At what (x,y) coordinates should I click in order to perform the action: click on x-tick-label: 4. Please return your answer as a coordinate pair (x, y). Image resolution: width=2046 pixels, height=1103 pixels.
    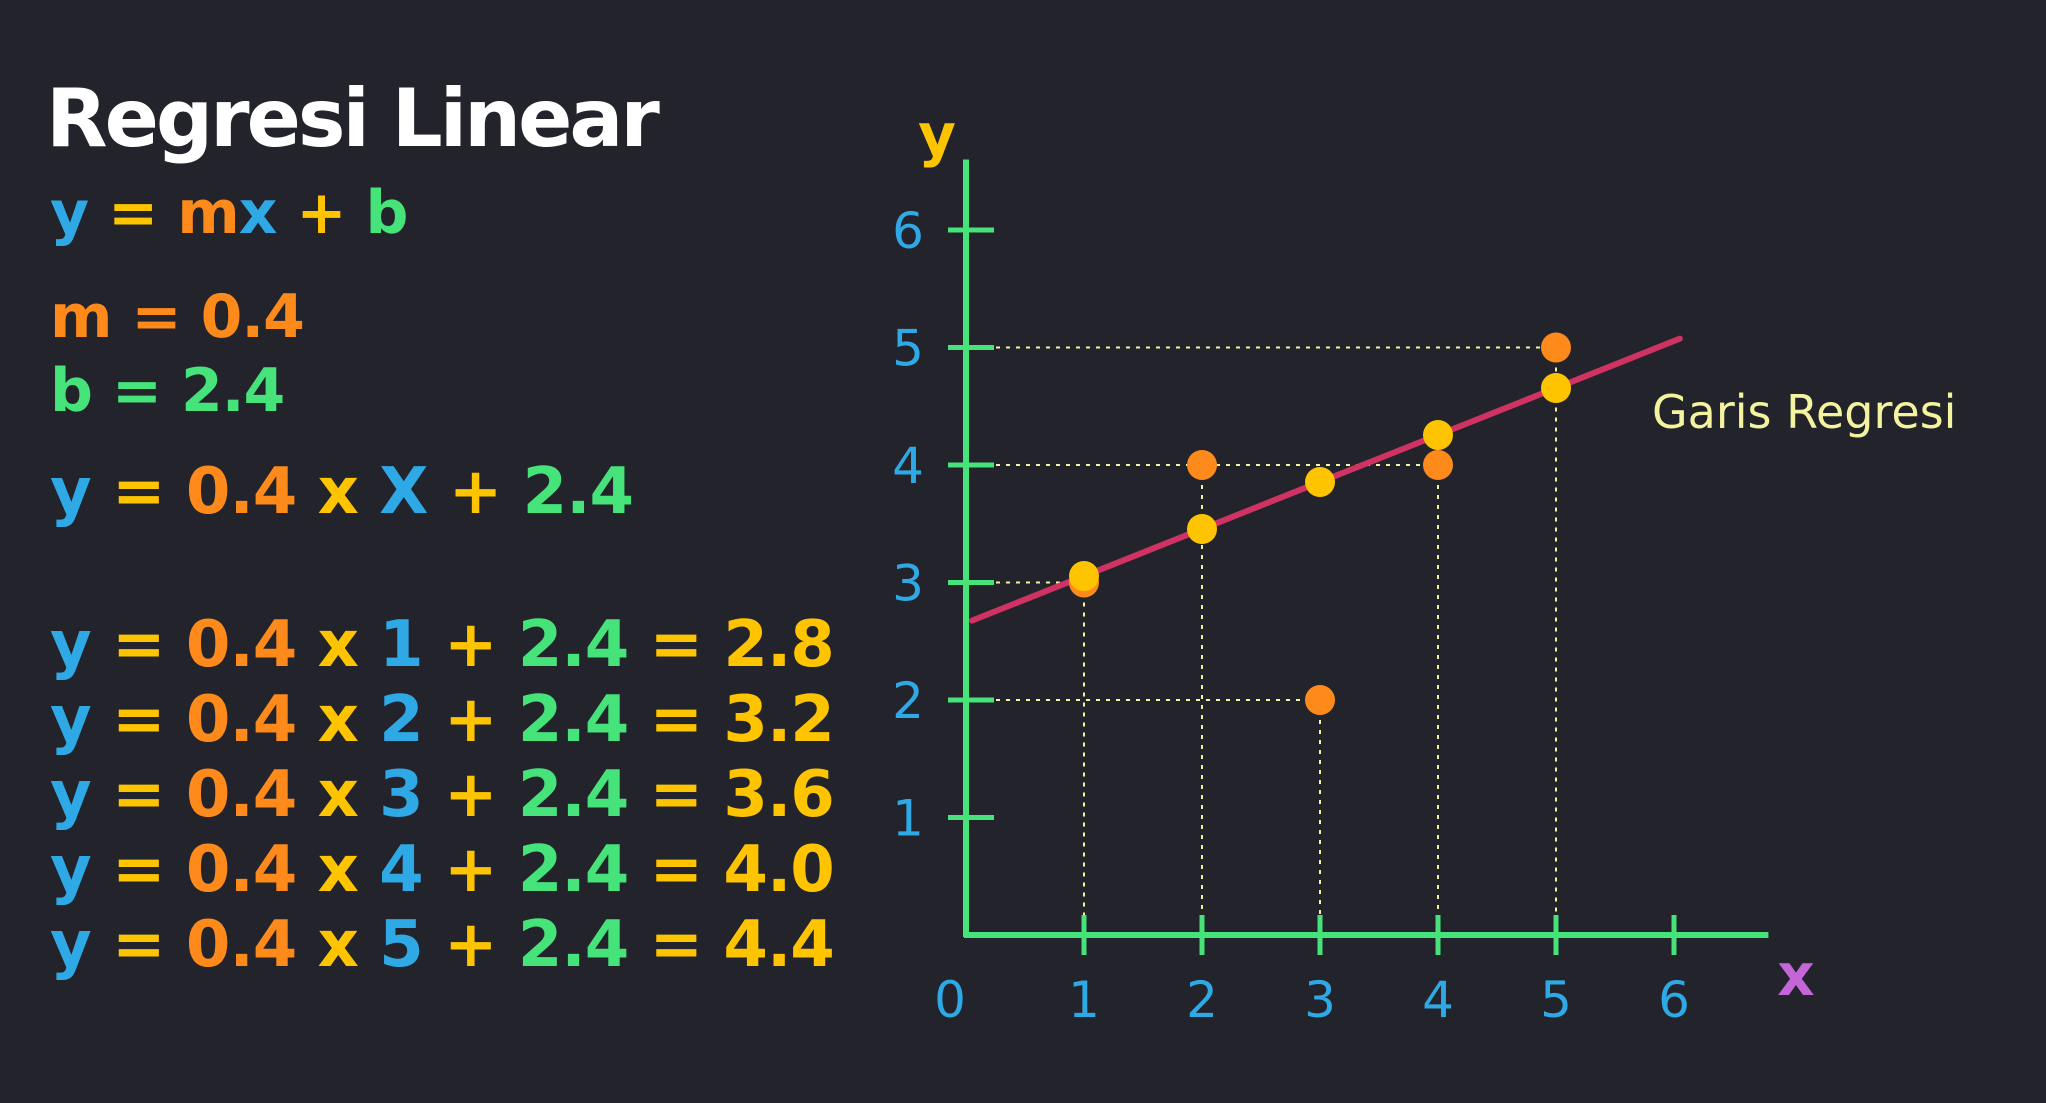
    Looking at the image, I should click on (1438, 1000).